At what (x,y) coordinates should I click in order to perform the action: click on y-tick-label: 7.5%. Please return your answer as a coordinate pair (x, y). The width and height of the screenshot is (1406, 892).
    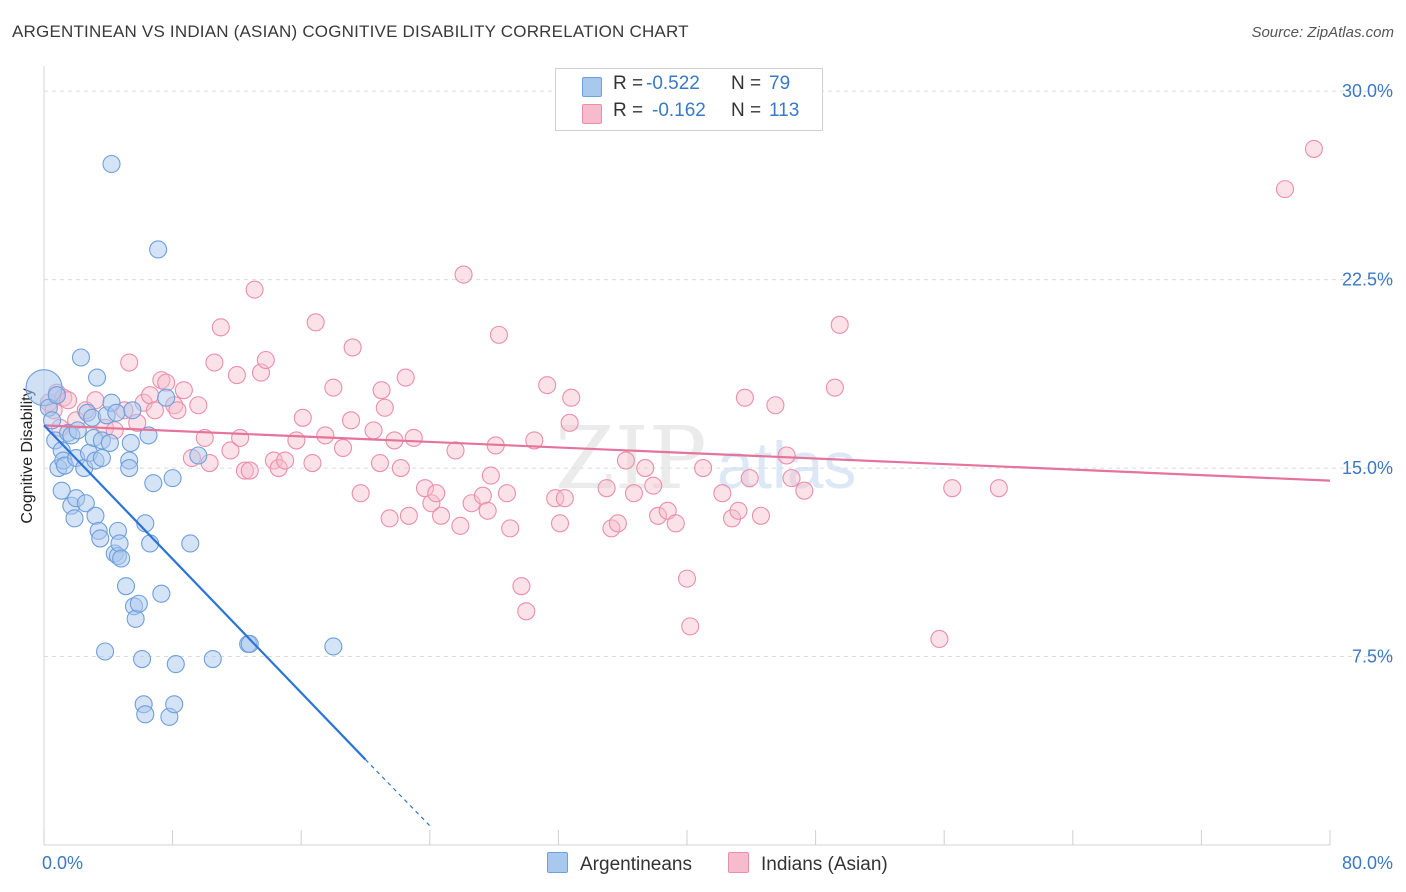
    Looking at the image, I should click on (1372, 657).